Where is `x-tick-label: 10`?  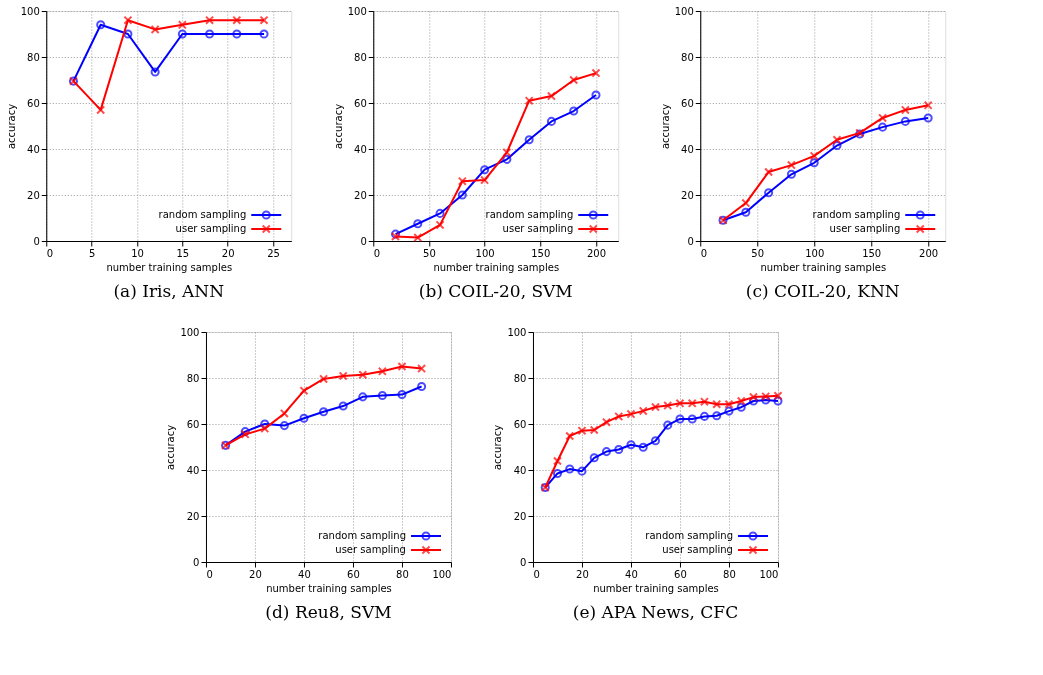 x-tick-label: 10 is located at coordinates (137, 253).